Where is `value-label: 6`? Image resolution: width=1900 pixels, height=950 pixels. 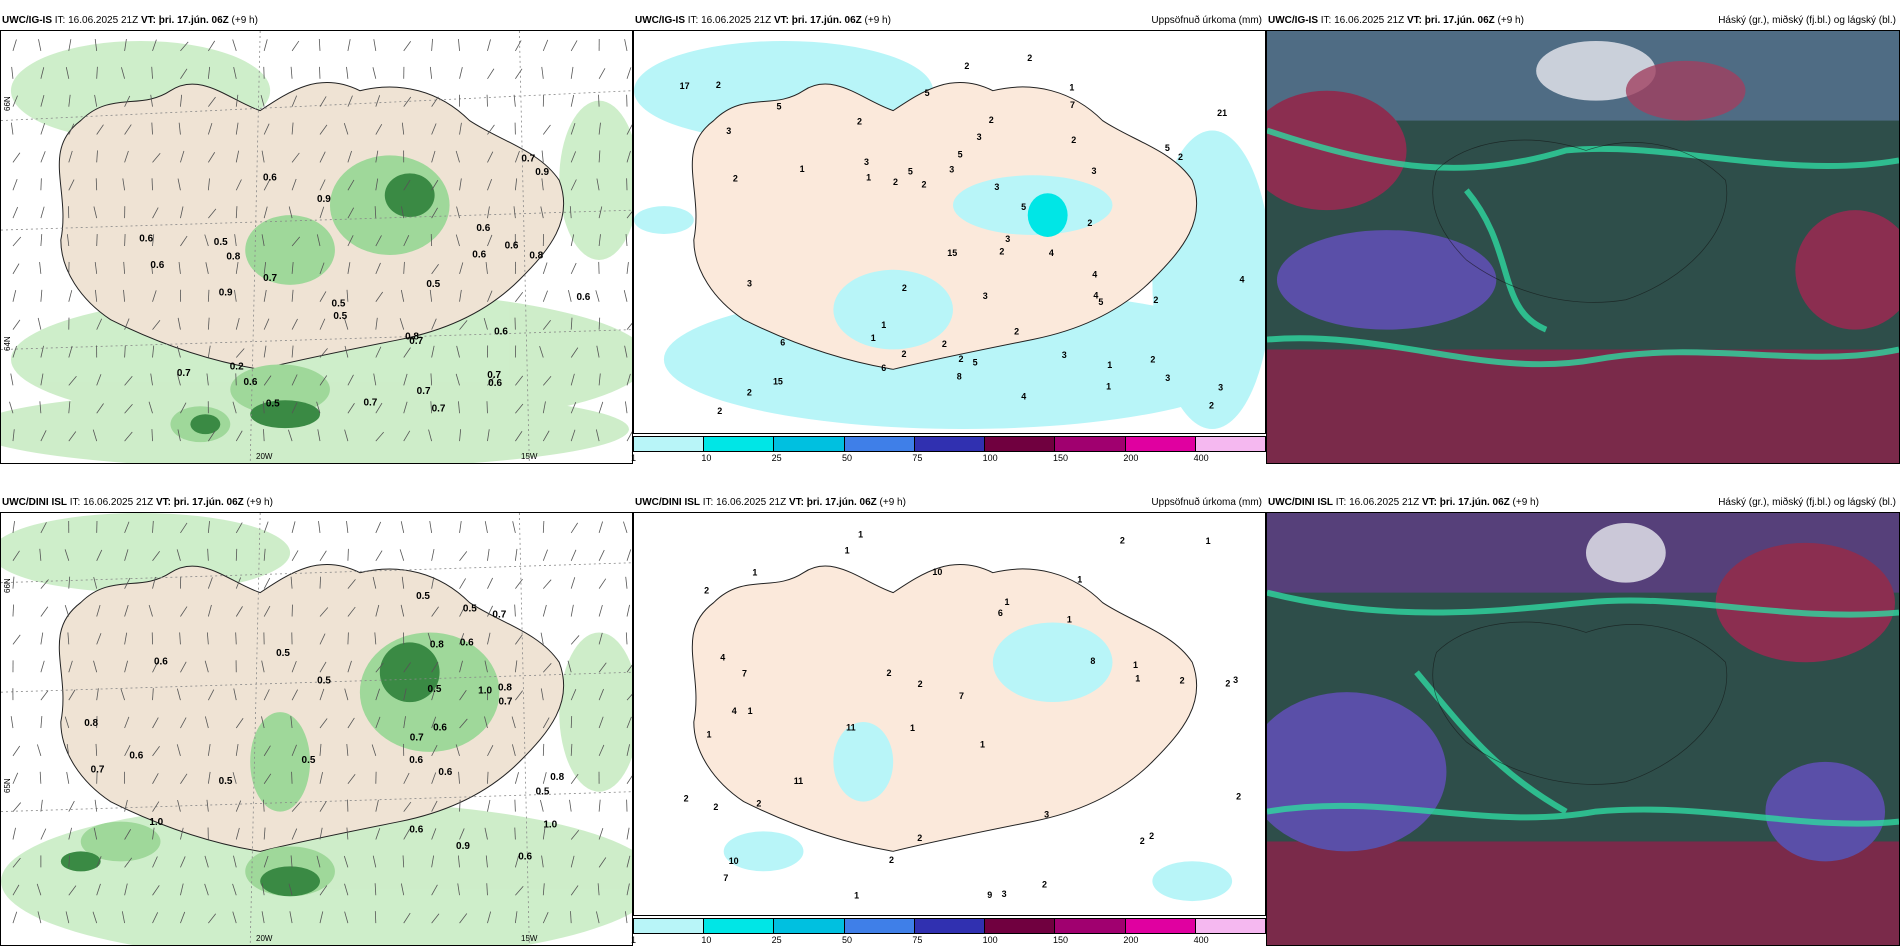 value-label: 6 is located at coordinates (1000, 613).